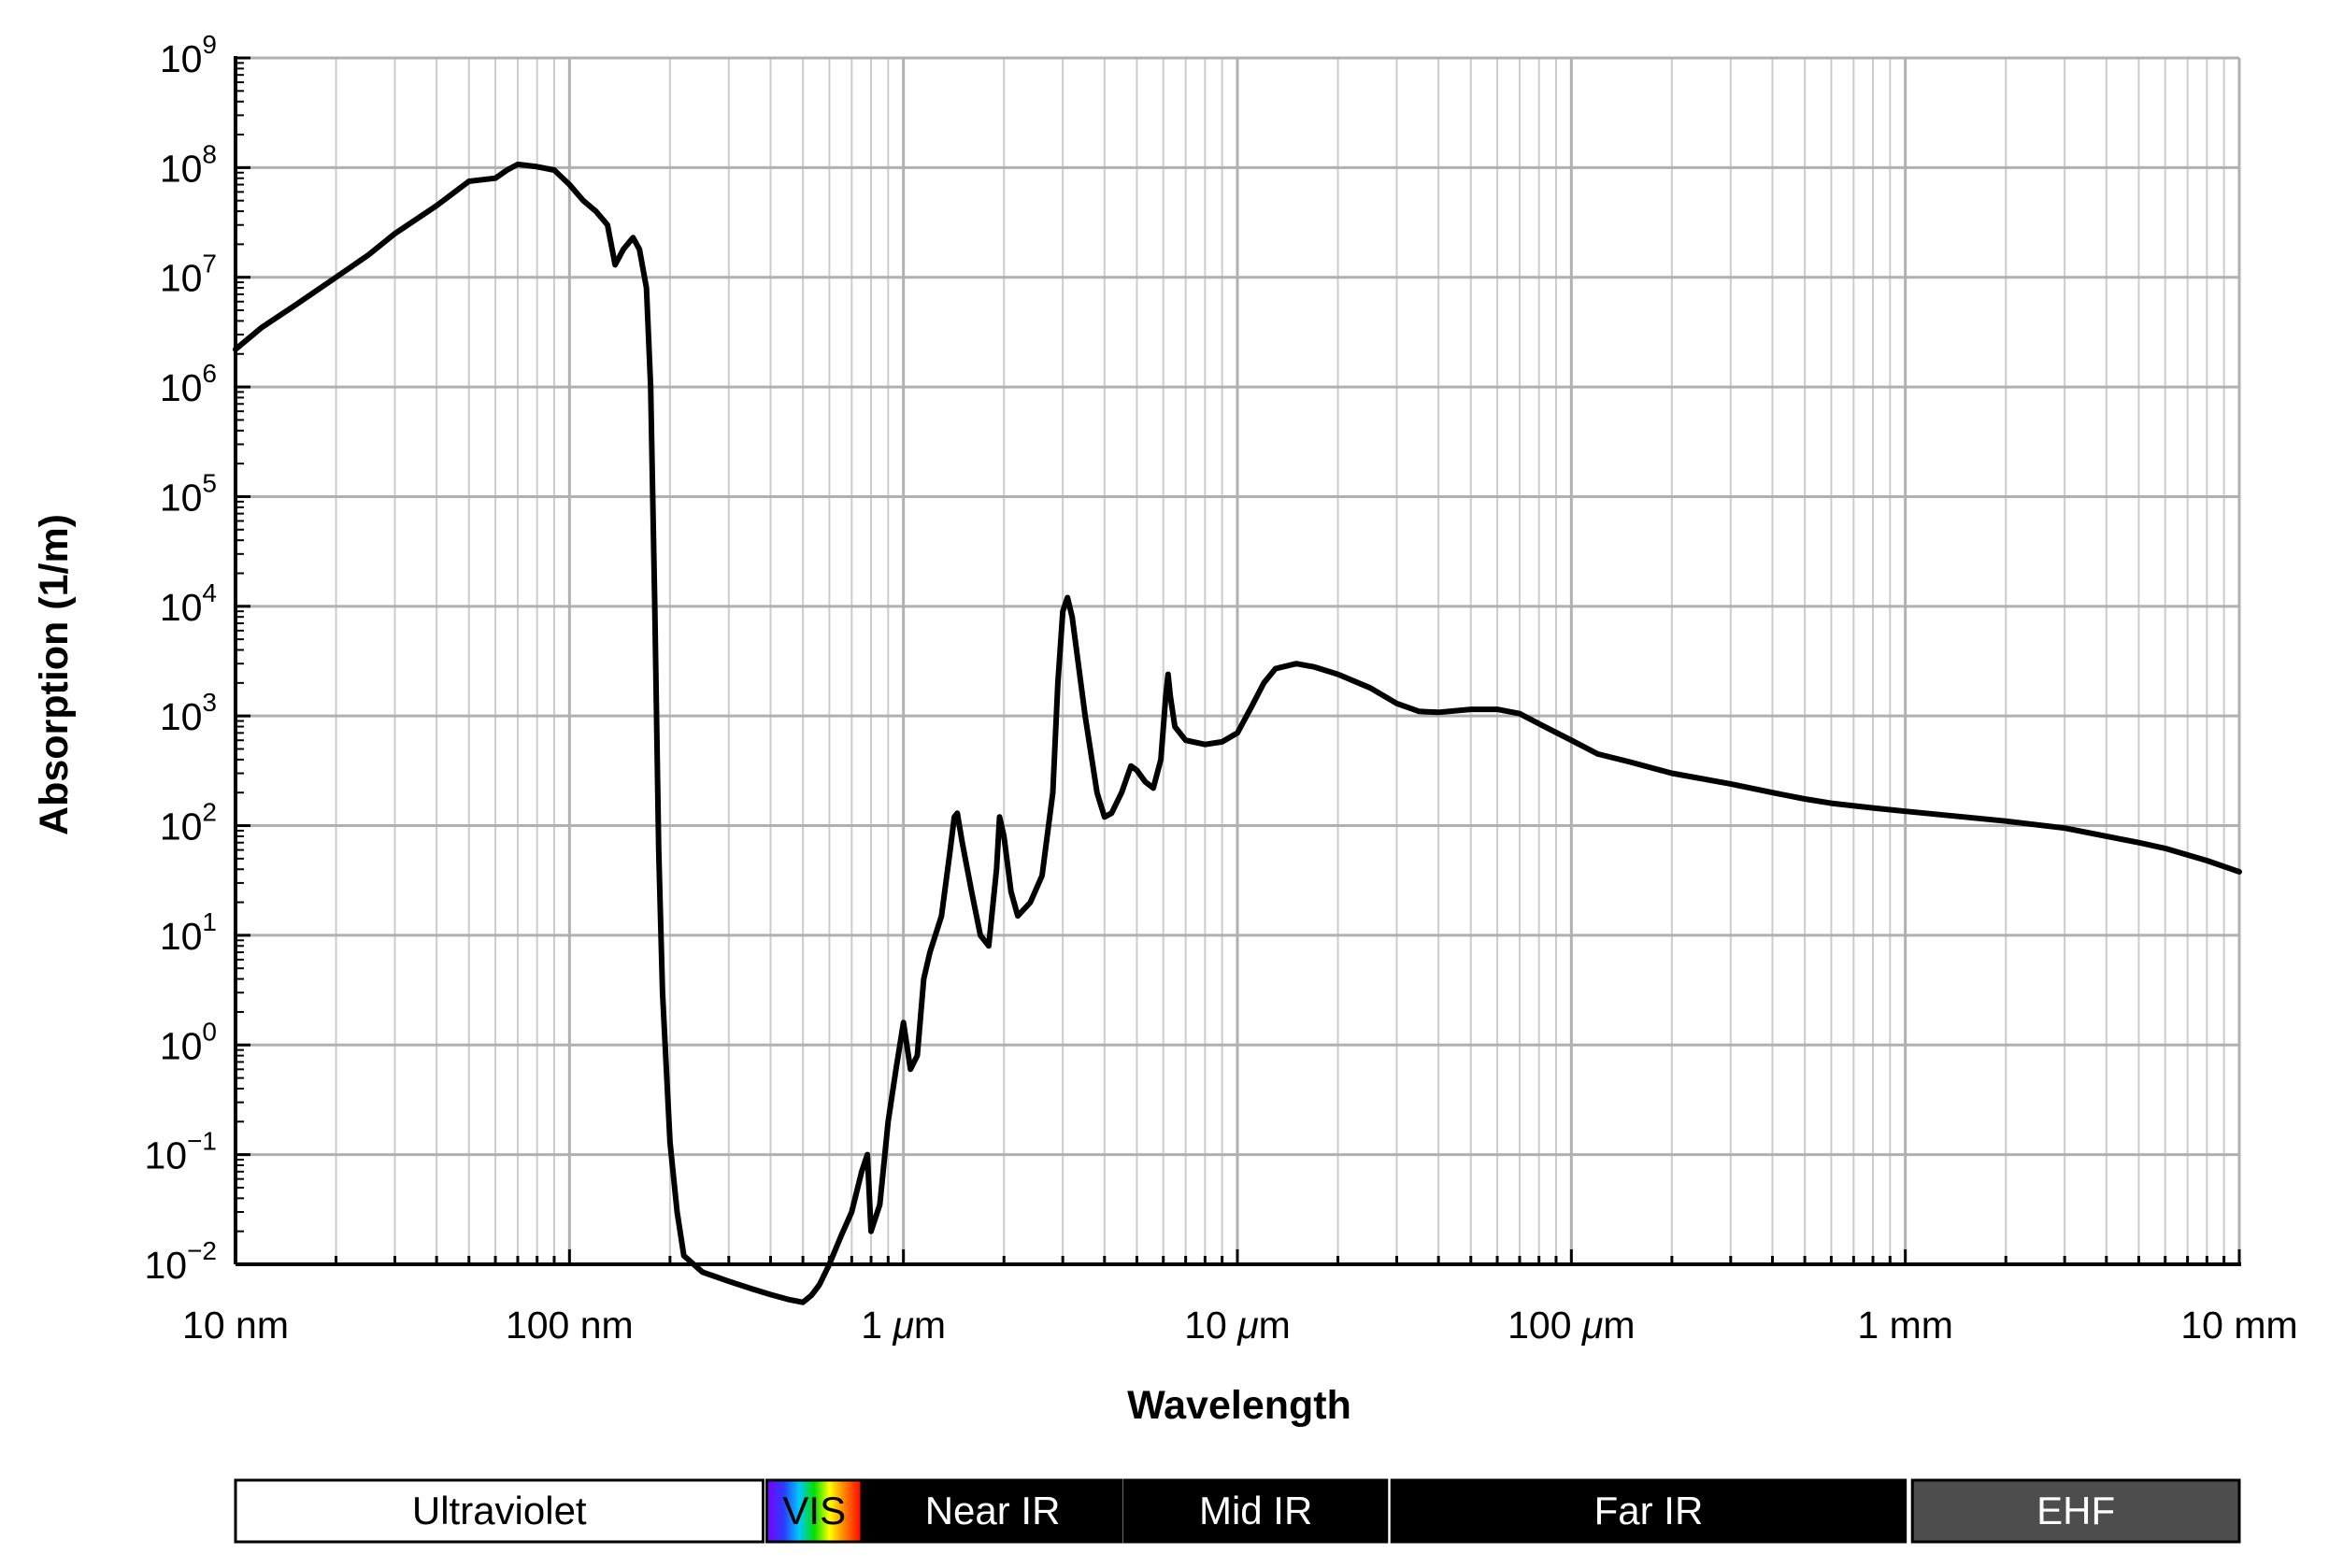 This screenshot has width=2329, height=1568. I want to click on band-ehf, so click(2075, 1511).